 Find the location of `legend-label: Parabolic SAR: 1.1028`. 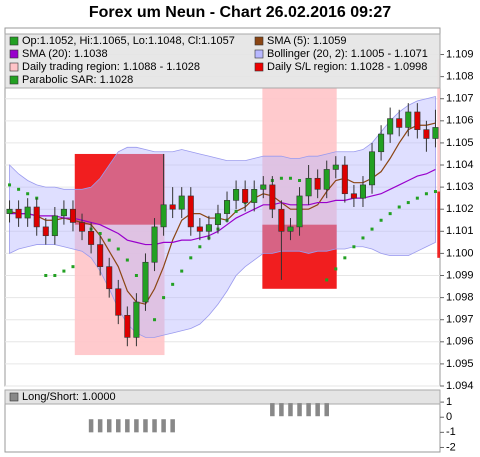

legend-label: Parabolic SAR: 1.1028 is located at coordinates (77, 80).